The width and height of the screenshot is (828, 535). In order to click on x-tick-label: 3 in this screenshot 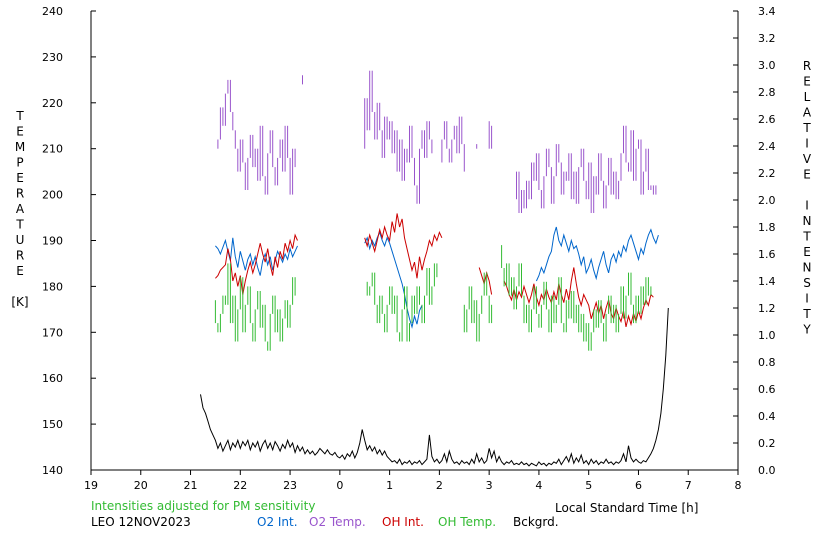, I will do `click(489, 485)`.